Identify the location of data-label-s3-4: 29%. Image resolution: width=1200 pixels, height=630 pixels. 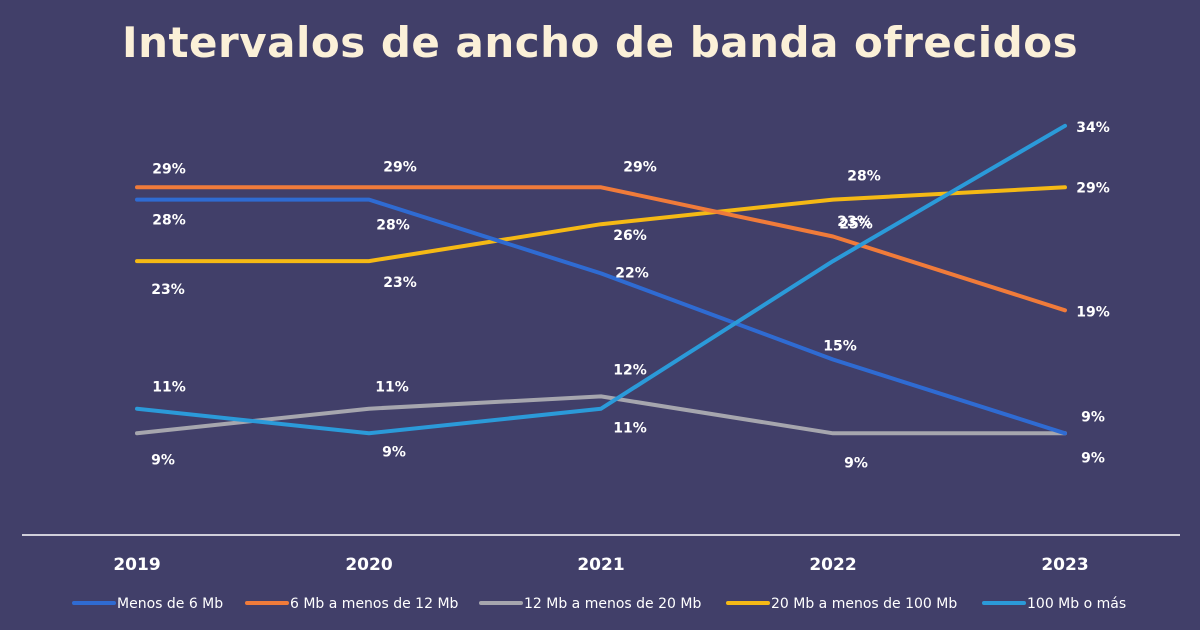
(1093, 188).